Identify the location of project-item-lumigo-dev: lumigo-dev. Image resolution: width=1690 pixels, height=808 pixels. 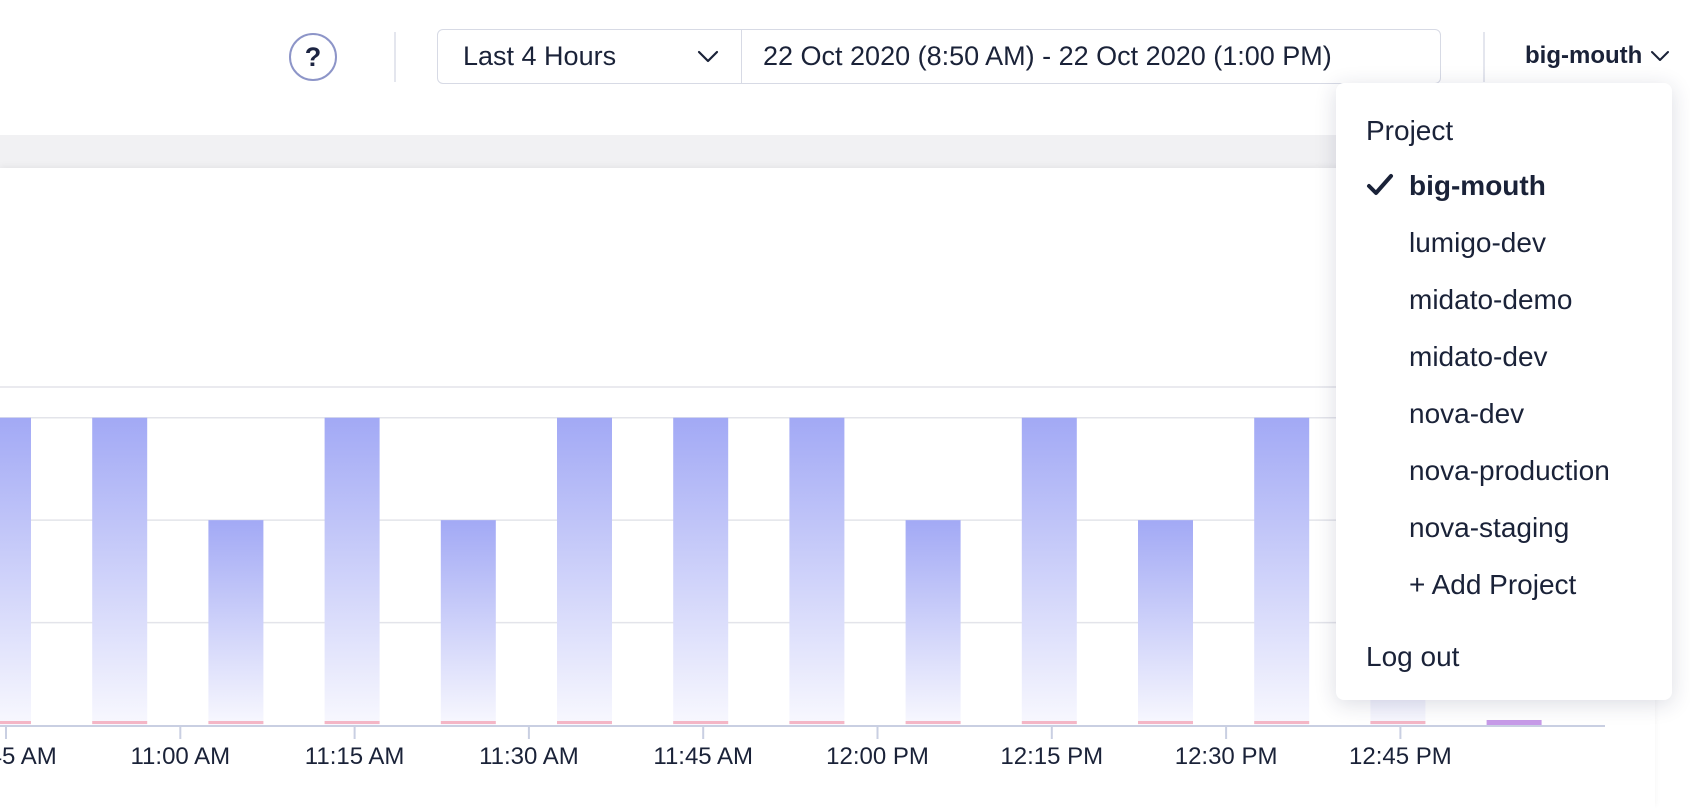
(1477, 242).